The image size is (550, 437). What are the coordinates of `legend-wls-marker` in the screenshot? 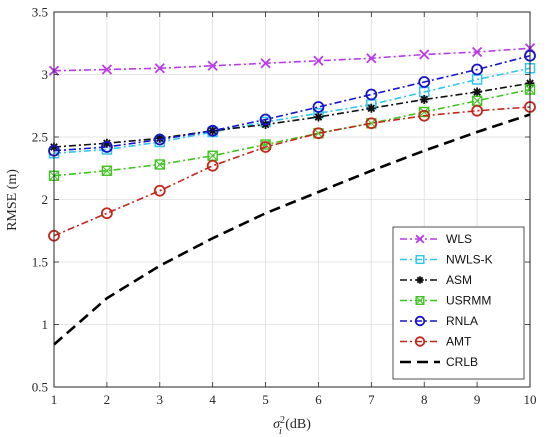 It's located at (420, 239).